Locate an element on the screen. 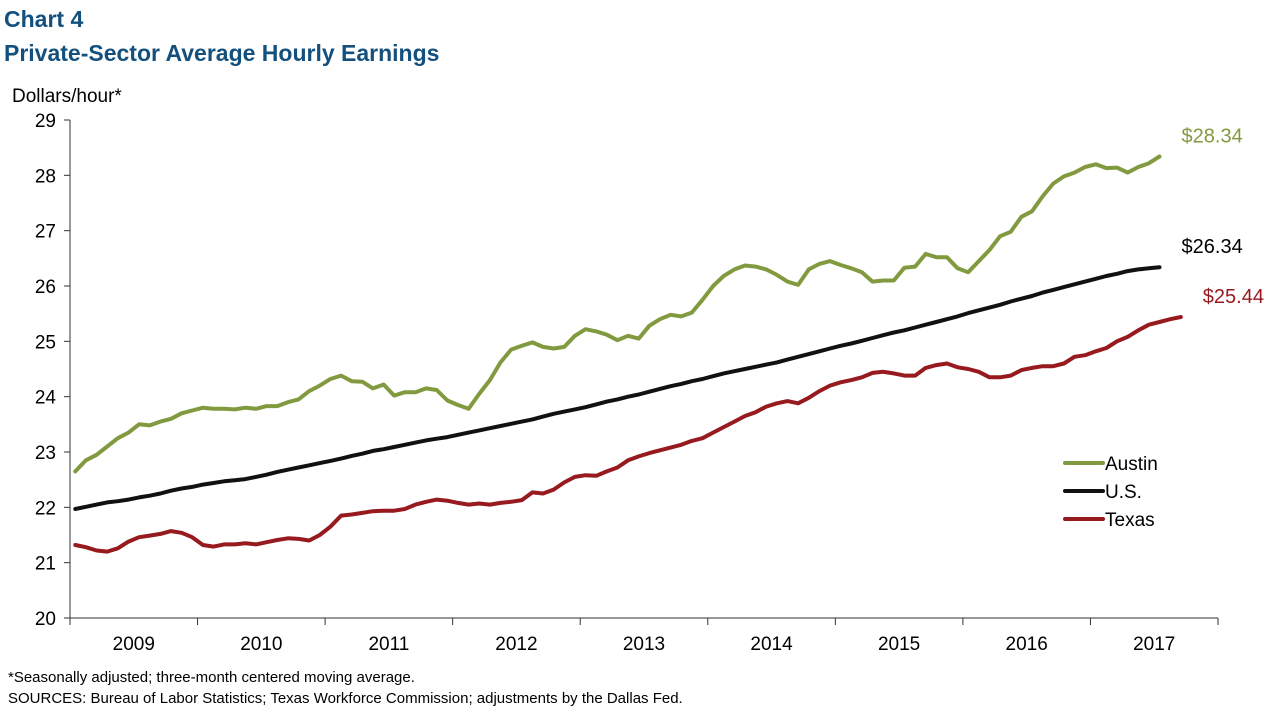 The height and width of the screenshot is (727, 1278). y-tick-label: 24 is located at coordinates (46, 398).